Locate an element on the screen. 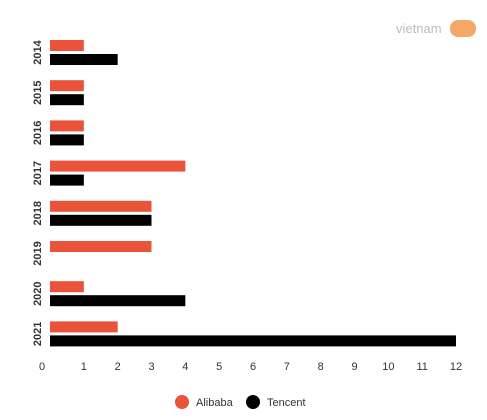 Image resolution: width=487 pixels, height=420 pixels. x-tick-label: 6 is located at coordinates (253, 367).